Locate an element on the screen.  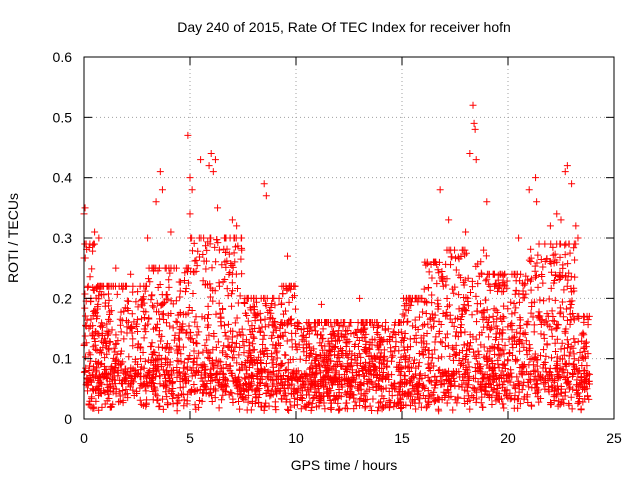
x-tick-label: 0 is located at coordinates (84, 438).